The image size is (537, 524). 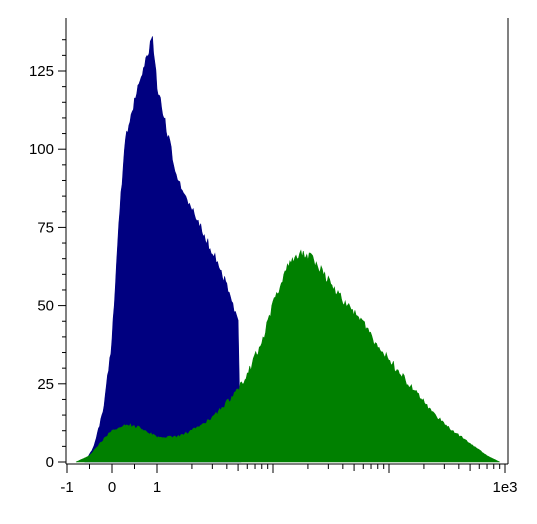 I want to click on x-ticks: -1 0 1 1e3, so click(x=289, y=480).